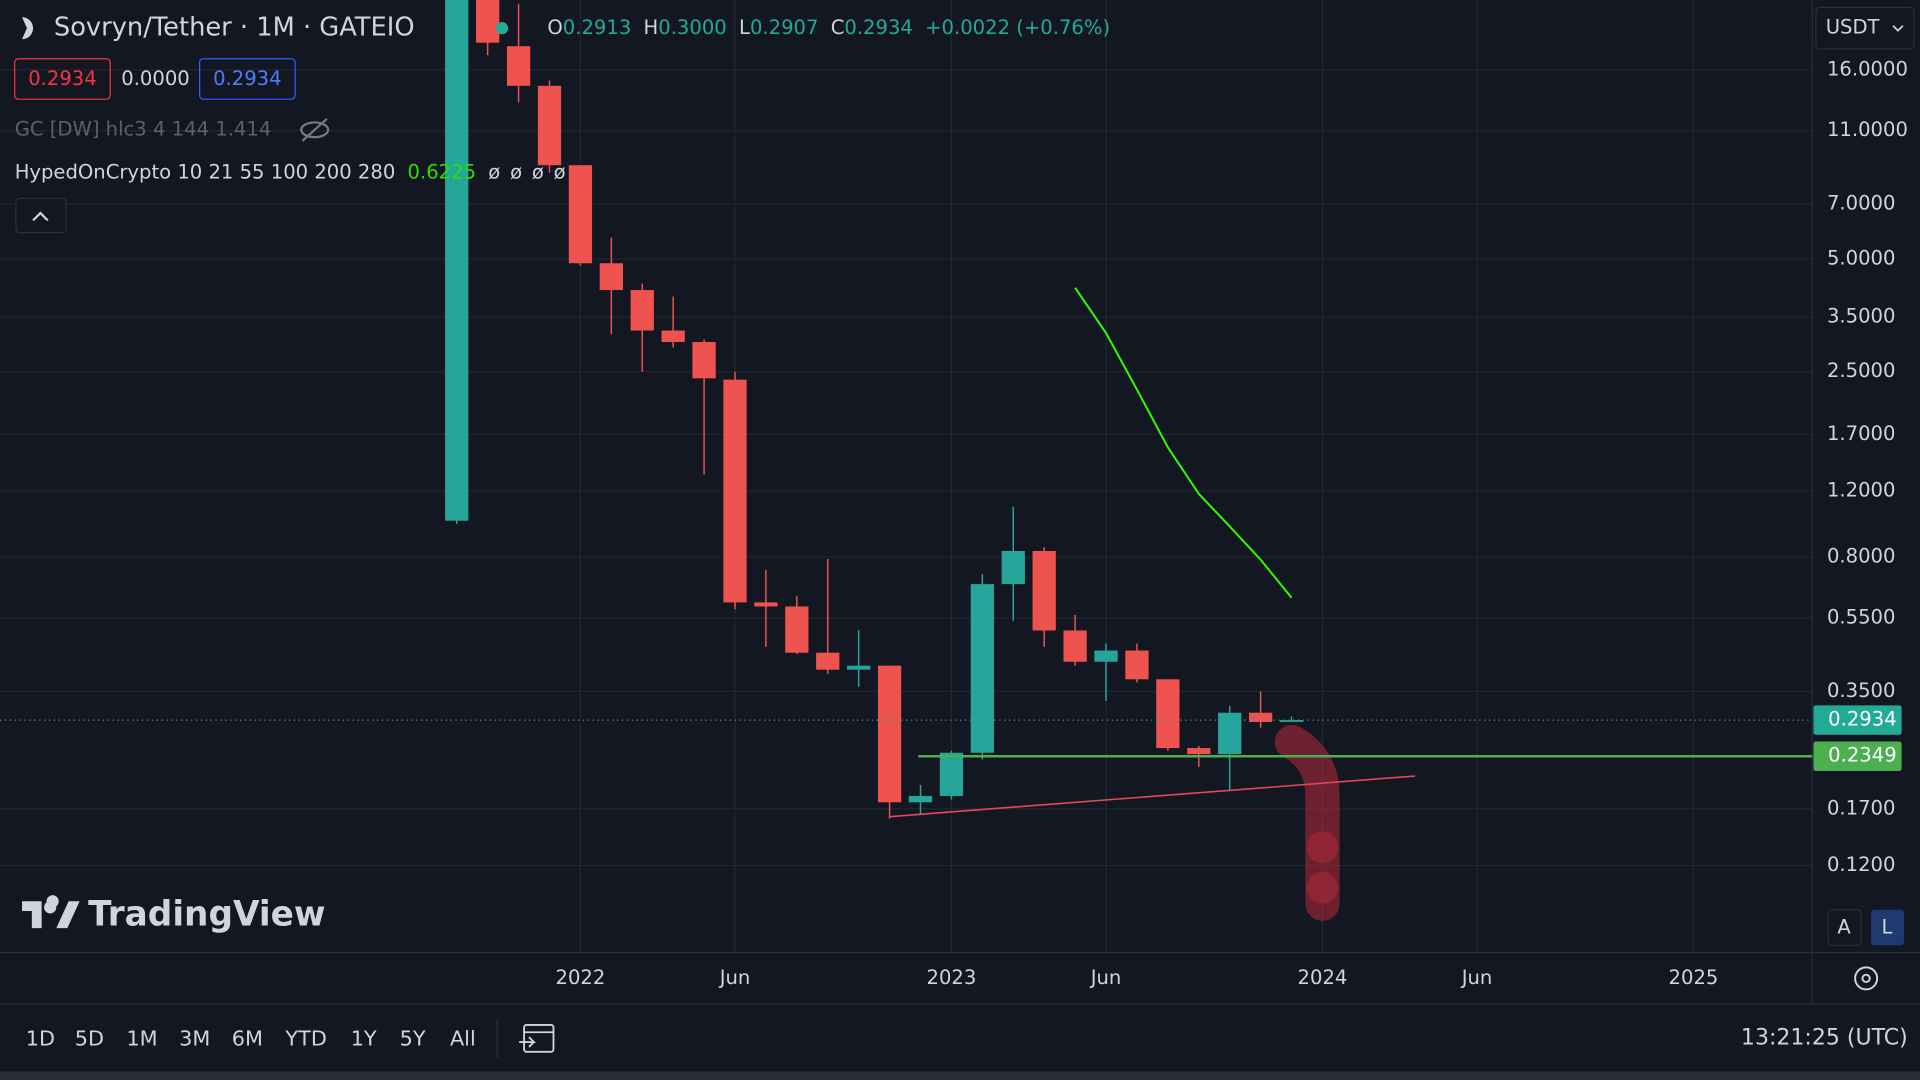  What do you see at coordinates (141, 1039) in the screenshot?
I see `range-button: 1M` at bounding box center [141, 1039].